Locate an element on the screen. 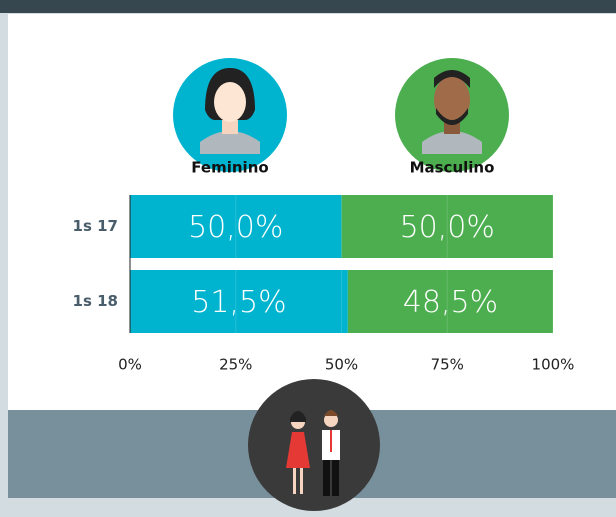  avatar-female is located at coordinates (230, 115).